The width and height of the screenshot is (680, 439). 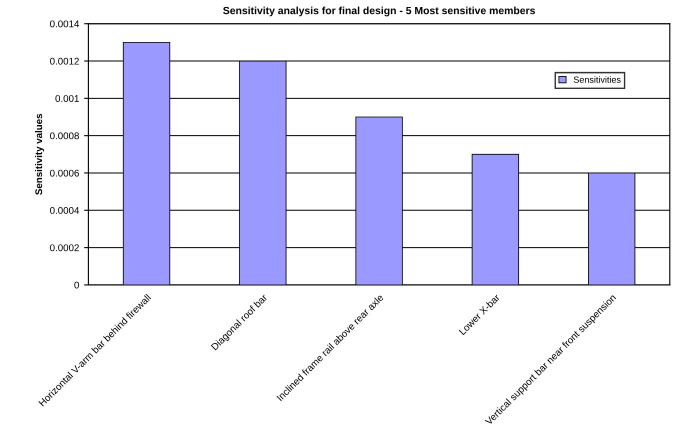 What do you see at coordinates (76, 285) in the screenshot?
I see `y-tick-label: 0` at bounding box center [76, 285].